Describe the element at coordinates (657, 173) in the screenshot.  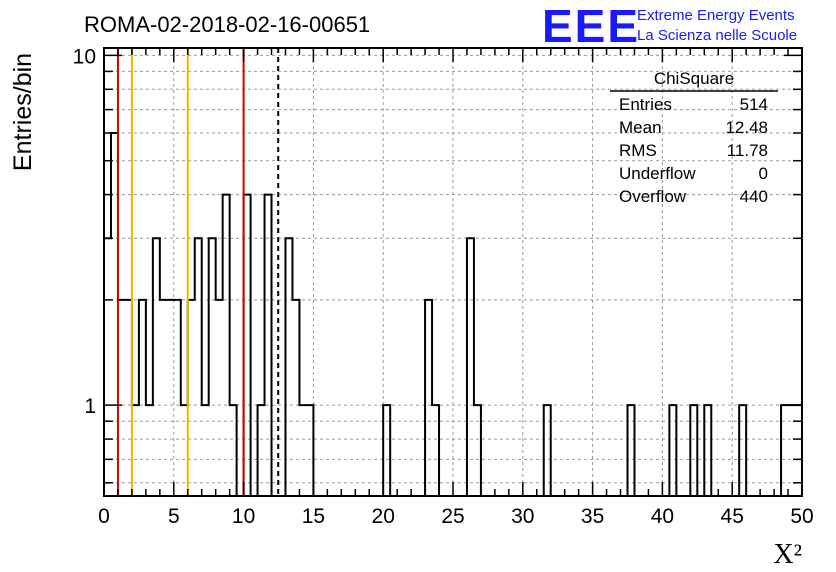
I see `stats-row-label: Underflow` at that location.